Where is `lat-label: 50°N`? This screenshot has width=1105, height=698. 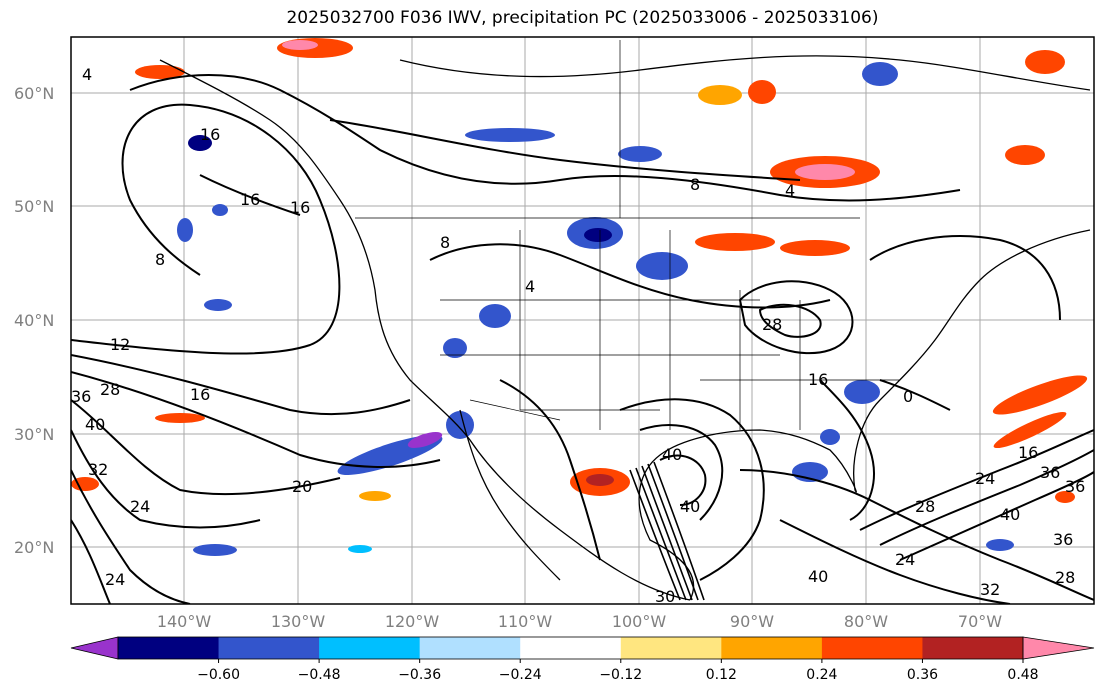
lat-label: 50°N is located at coordinates (34, 206).